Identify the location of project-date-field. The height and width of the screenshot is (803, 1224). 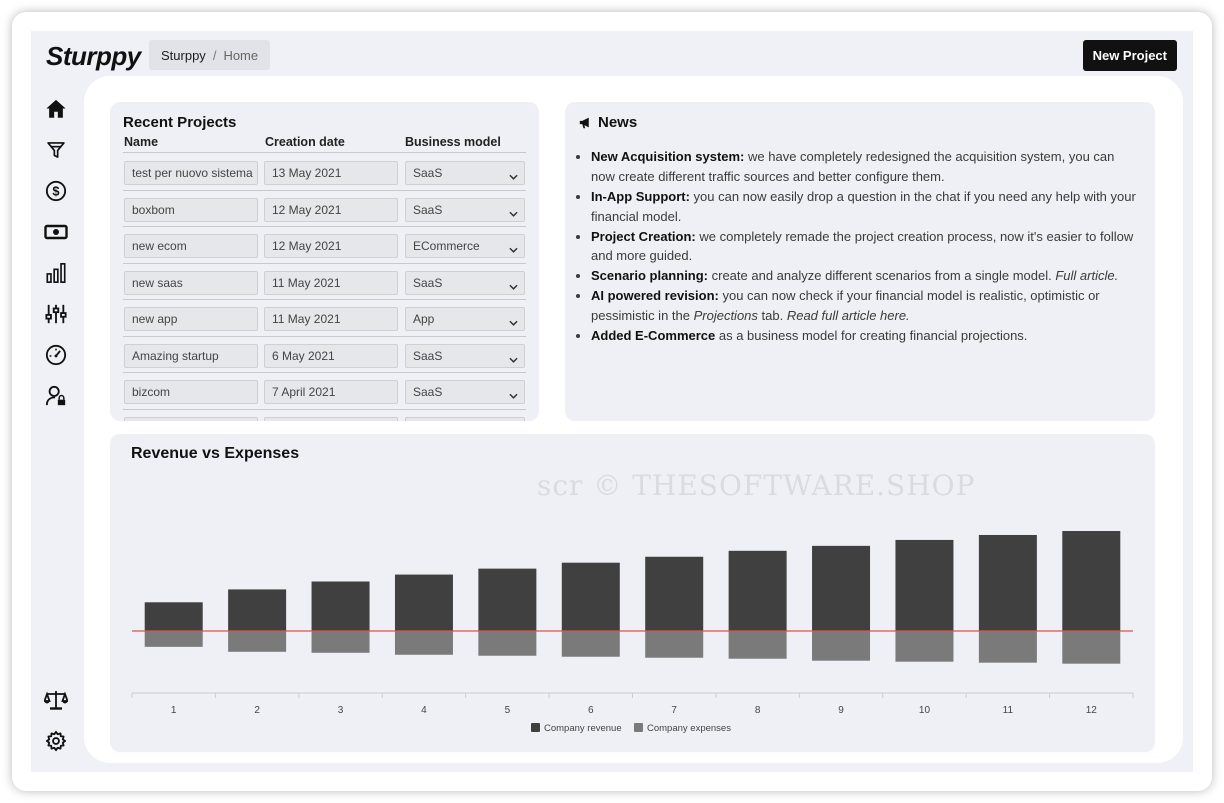
(331, 418).